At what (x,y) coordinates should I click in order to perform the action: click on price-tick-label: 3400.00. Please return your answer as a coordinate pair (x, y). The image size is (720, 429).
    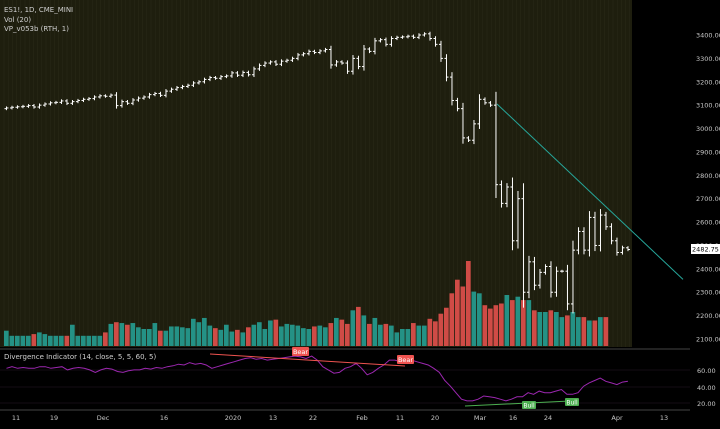
    Looking at the image, I should click on (708, 36).